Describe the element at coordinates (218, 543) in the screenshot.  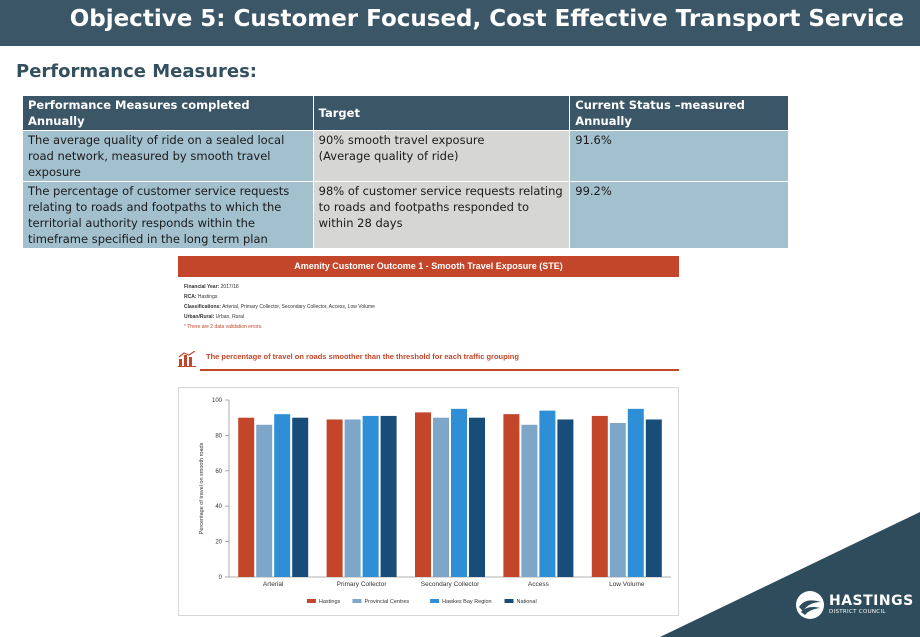
I see `y-tick-label: 20` at that location.